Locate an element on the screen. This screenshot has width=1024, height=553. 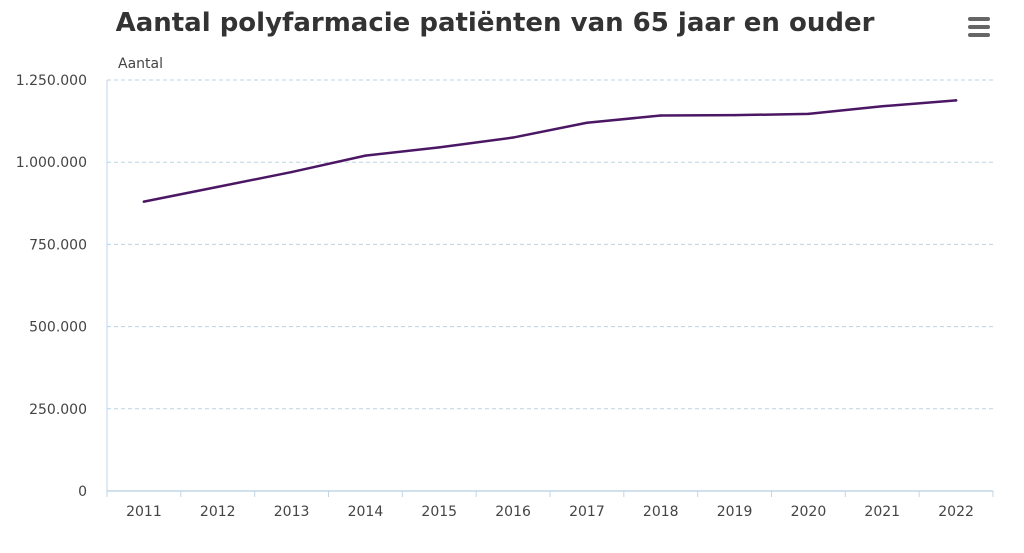
y-tick-label: 0 is located at coordinates (82, 492).